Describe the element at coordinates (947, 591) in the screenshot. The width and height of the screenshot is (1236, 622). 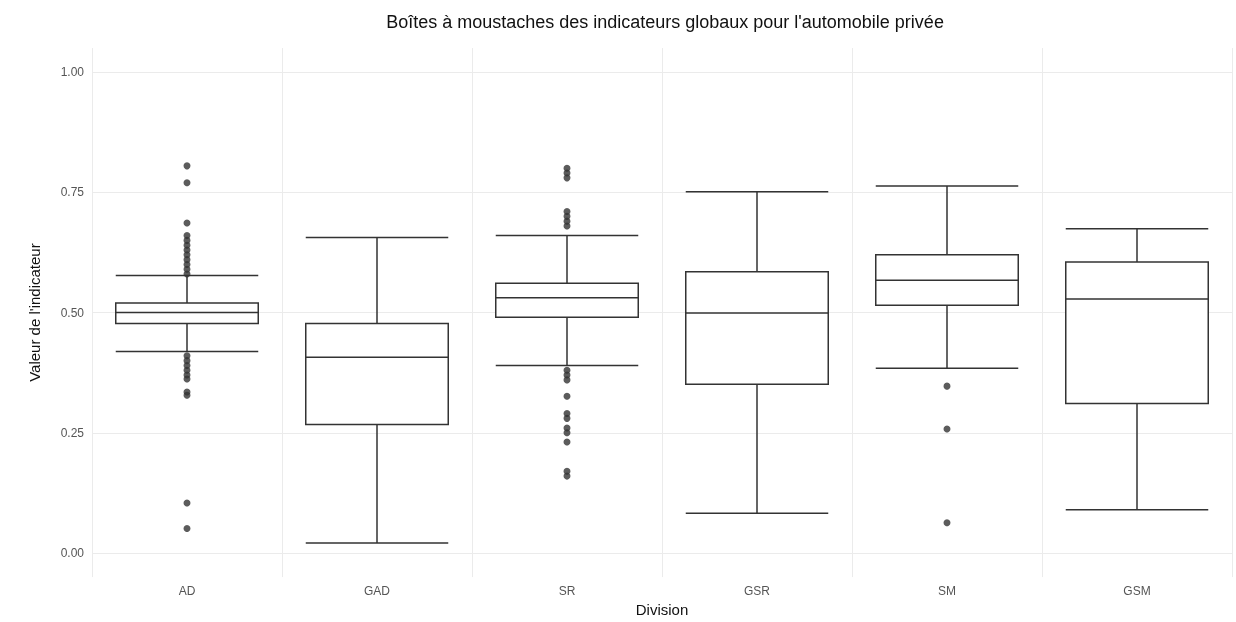
I see `x-tick-label: SM` at that location.